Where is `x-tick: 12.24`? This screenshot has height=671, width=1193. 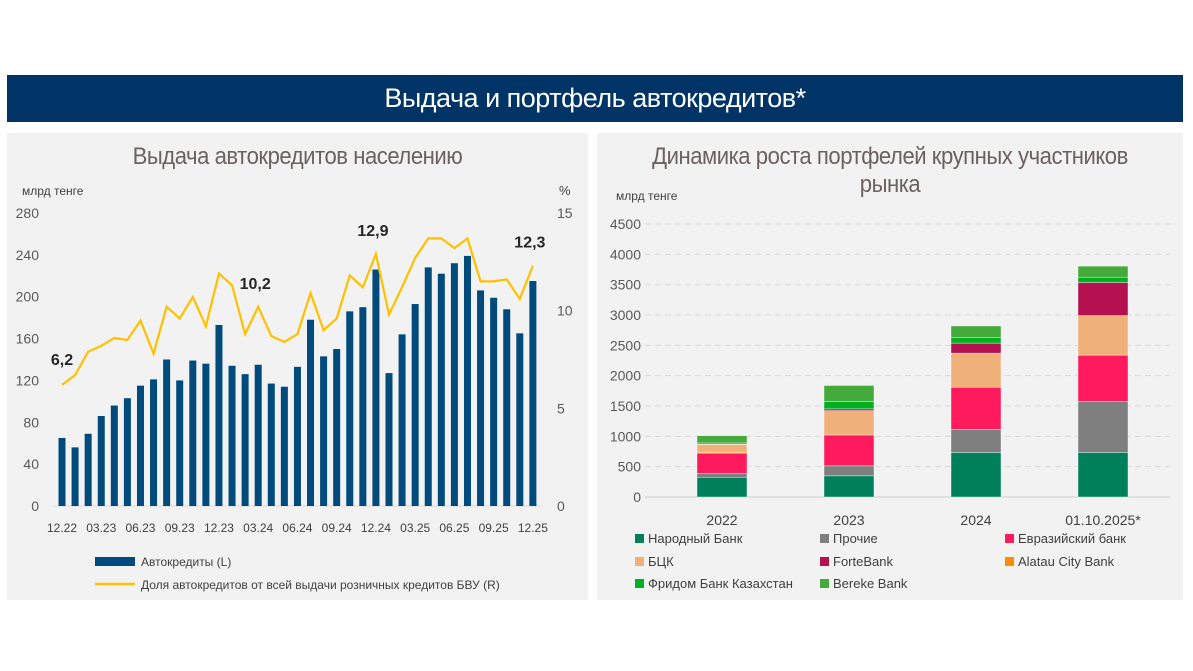 x-tick: 12.24 is located at coordinates (376, 528).